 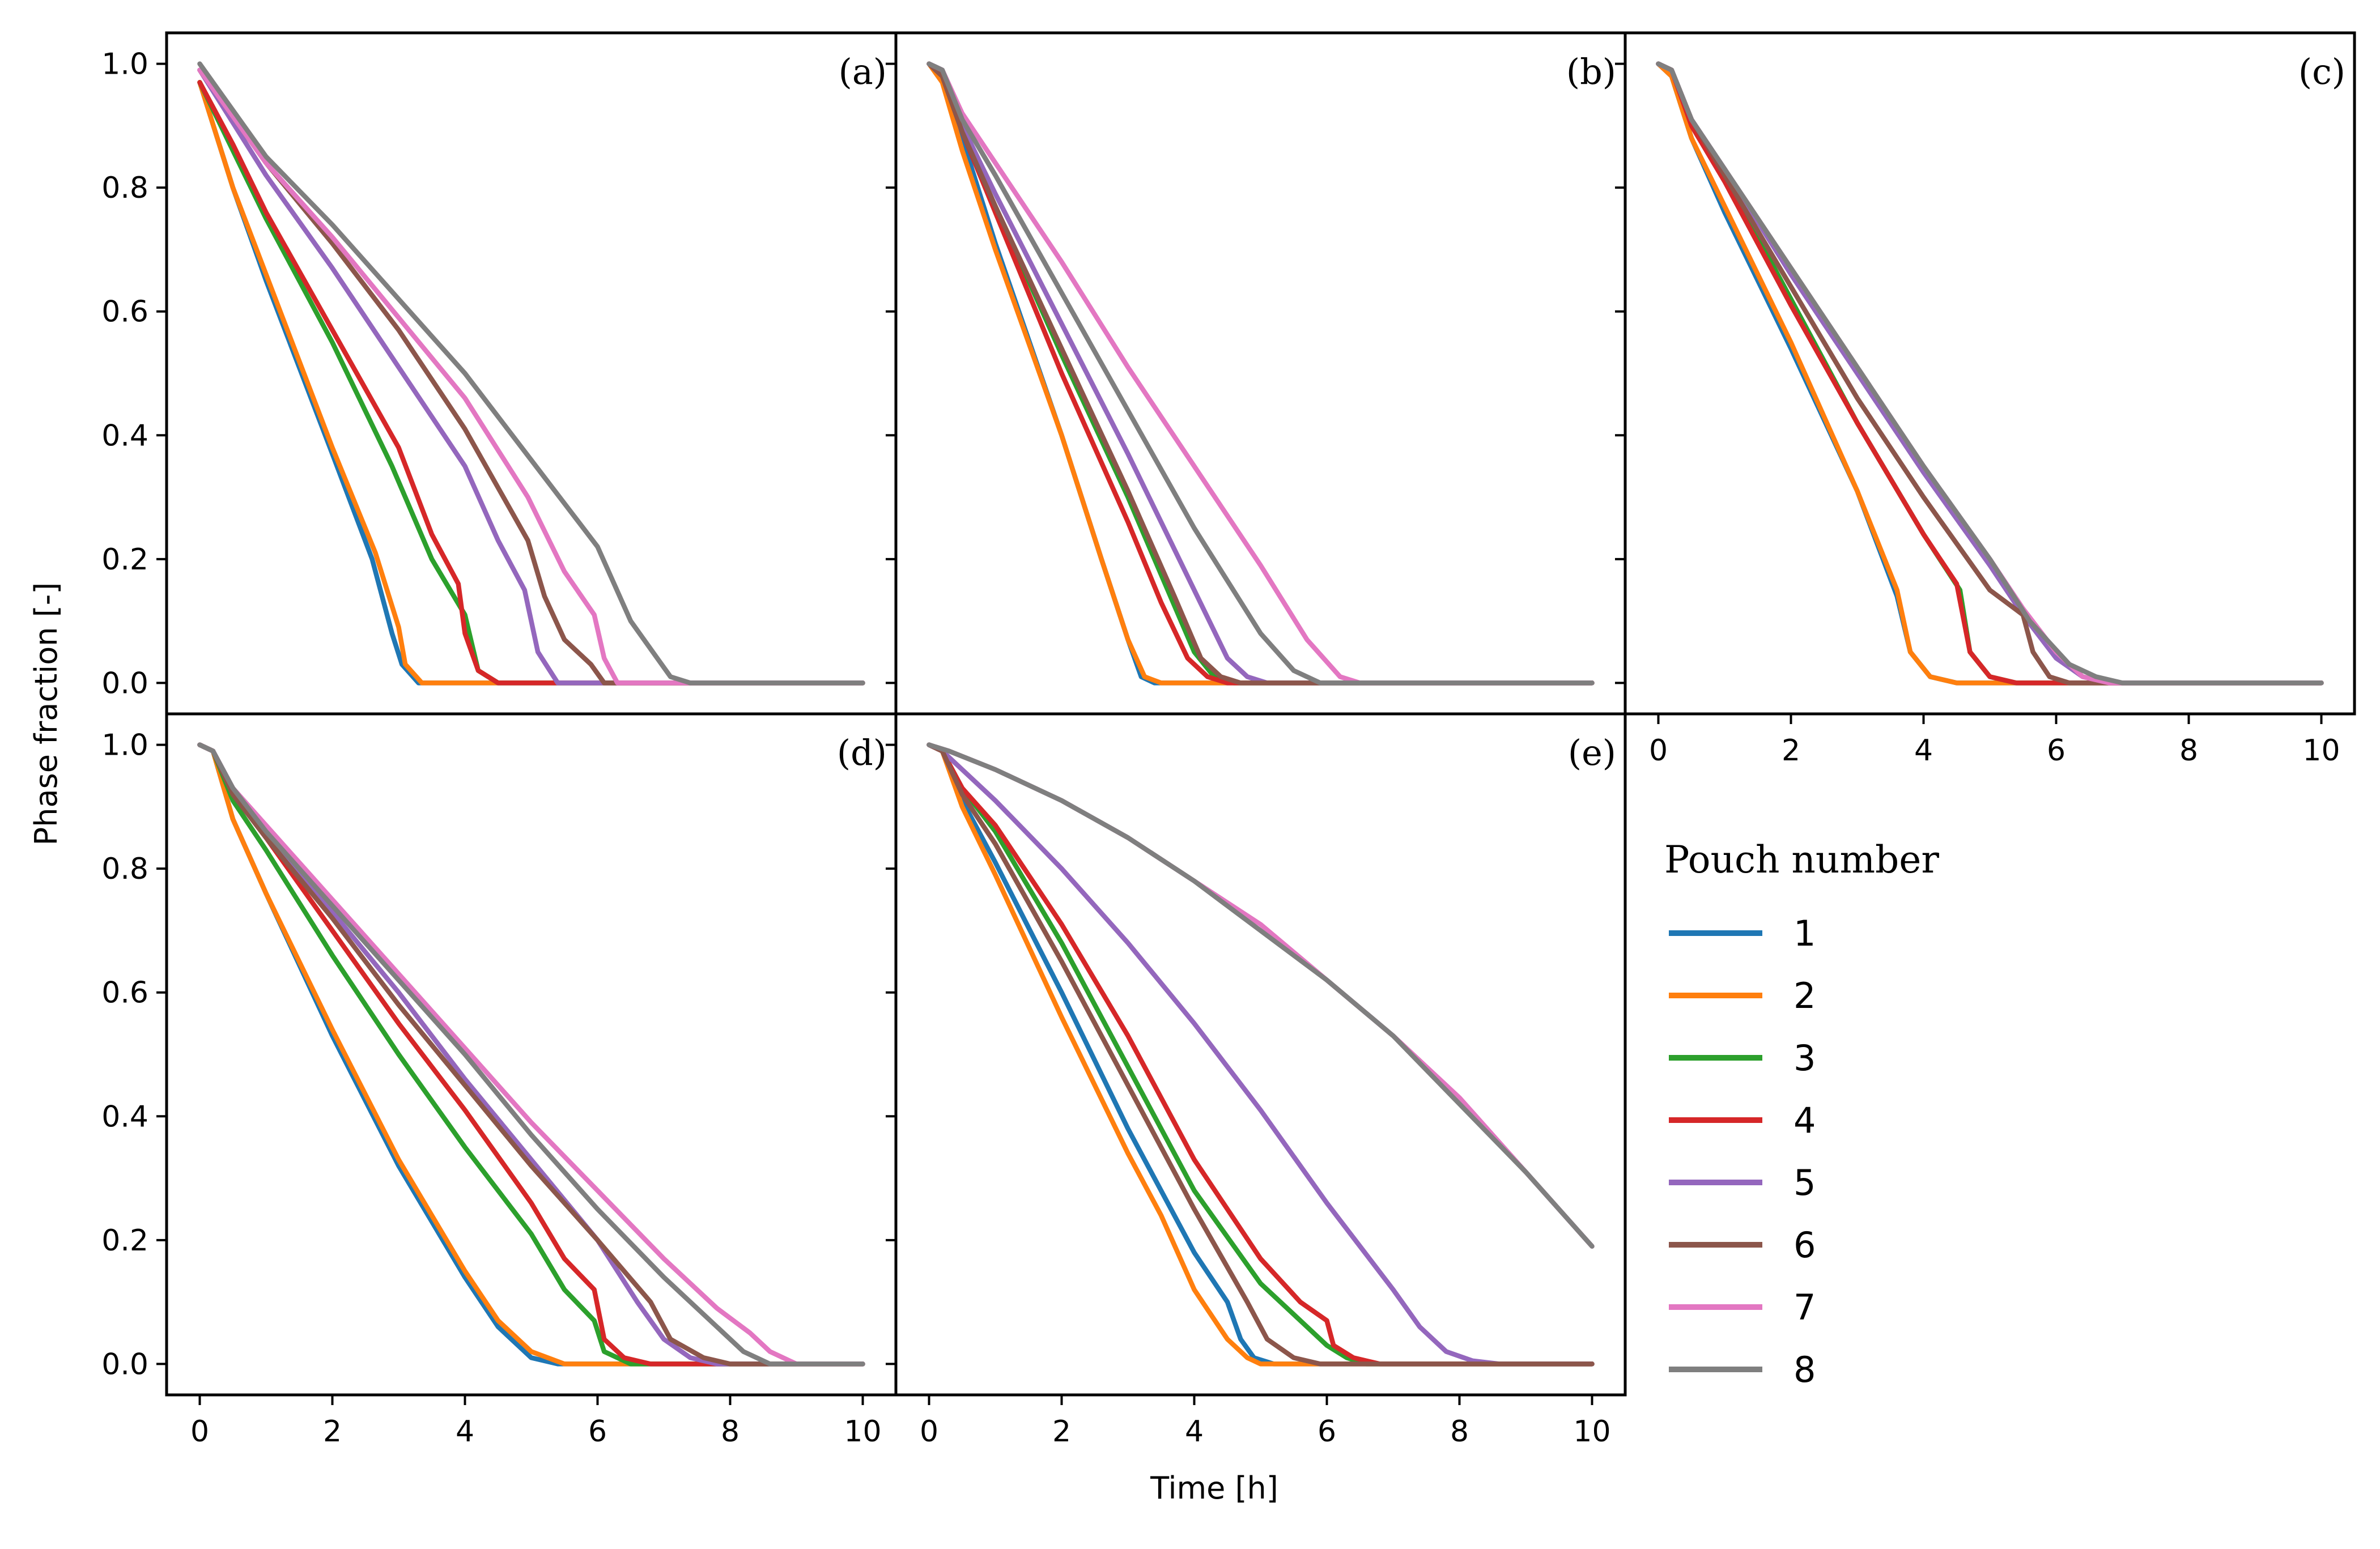 I want to click on legend-entry-7: 7, so click(x=1805, y=1307).